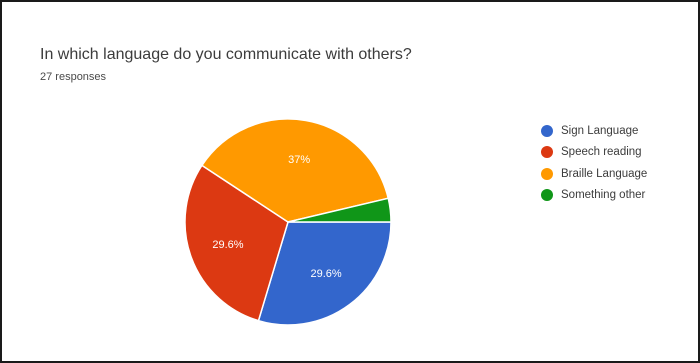 This screenshot has height=363, width=700. Describe the element at coordinates (604, 173) in the screenshot. I see `legend-label: Braille Language` at that location.